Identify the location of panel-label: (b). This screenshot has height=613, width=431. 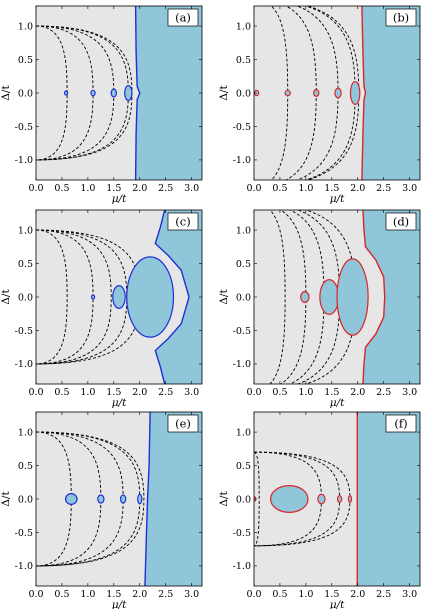
(401, 18).